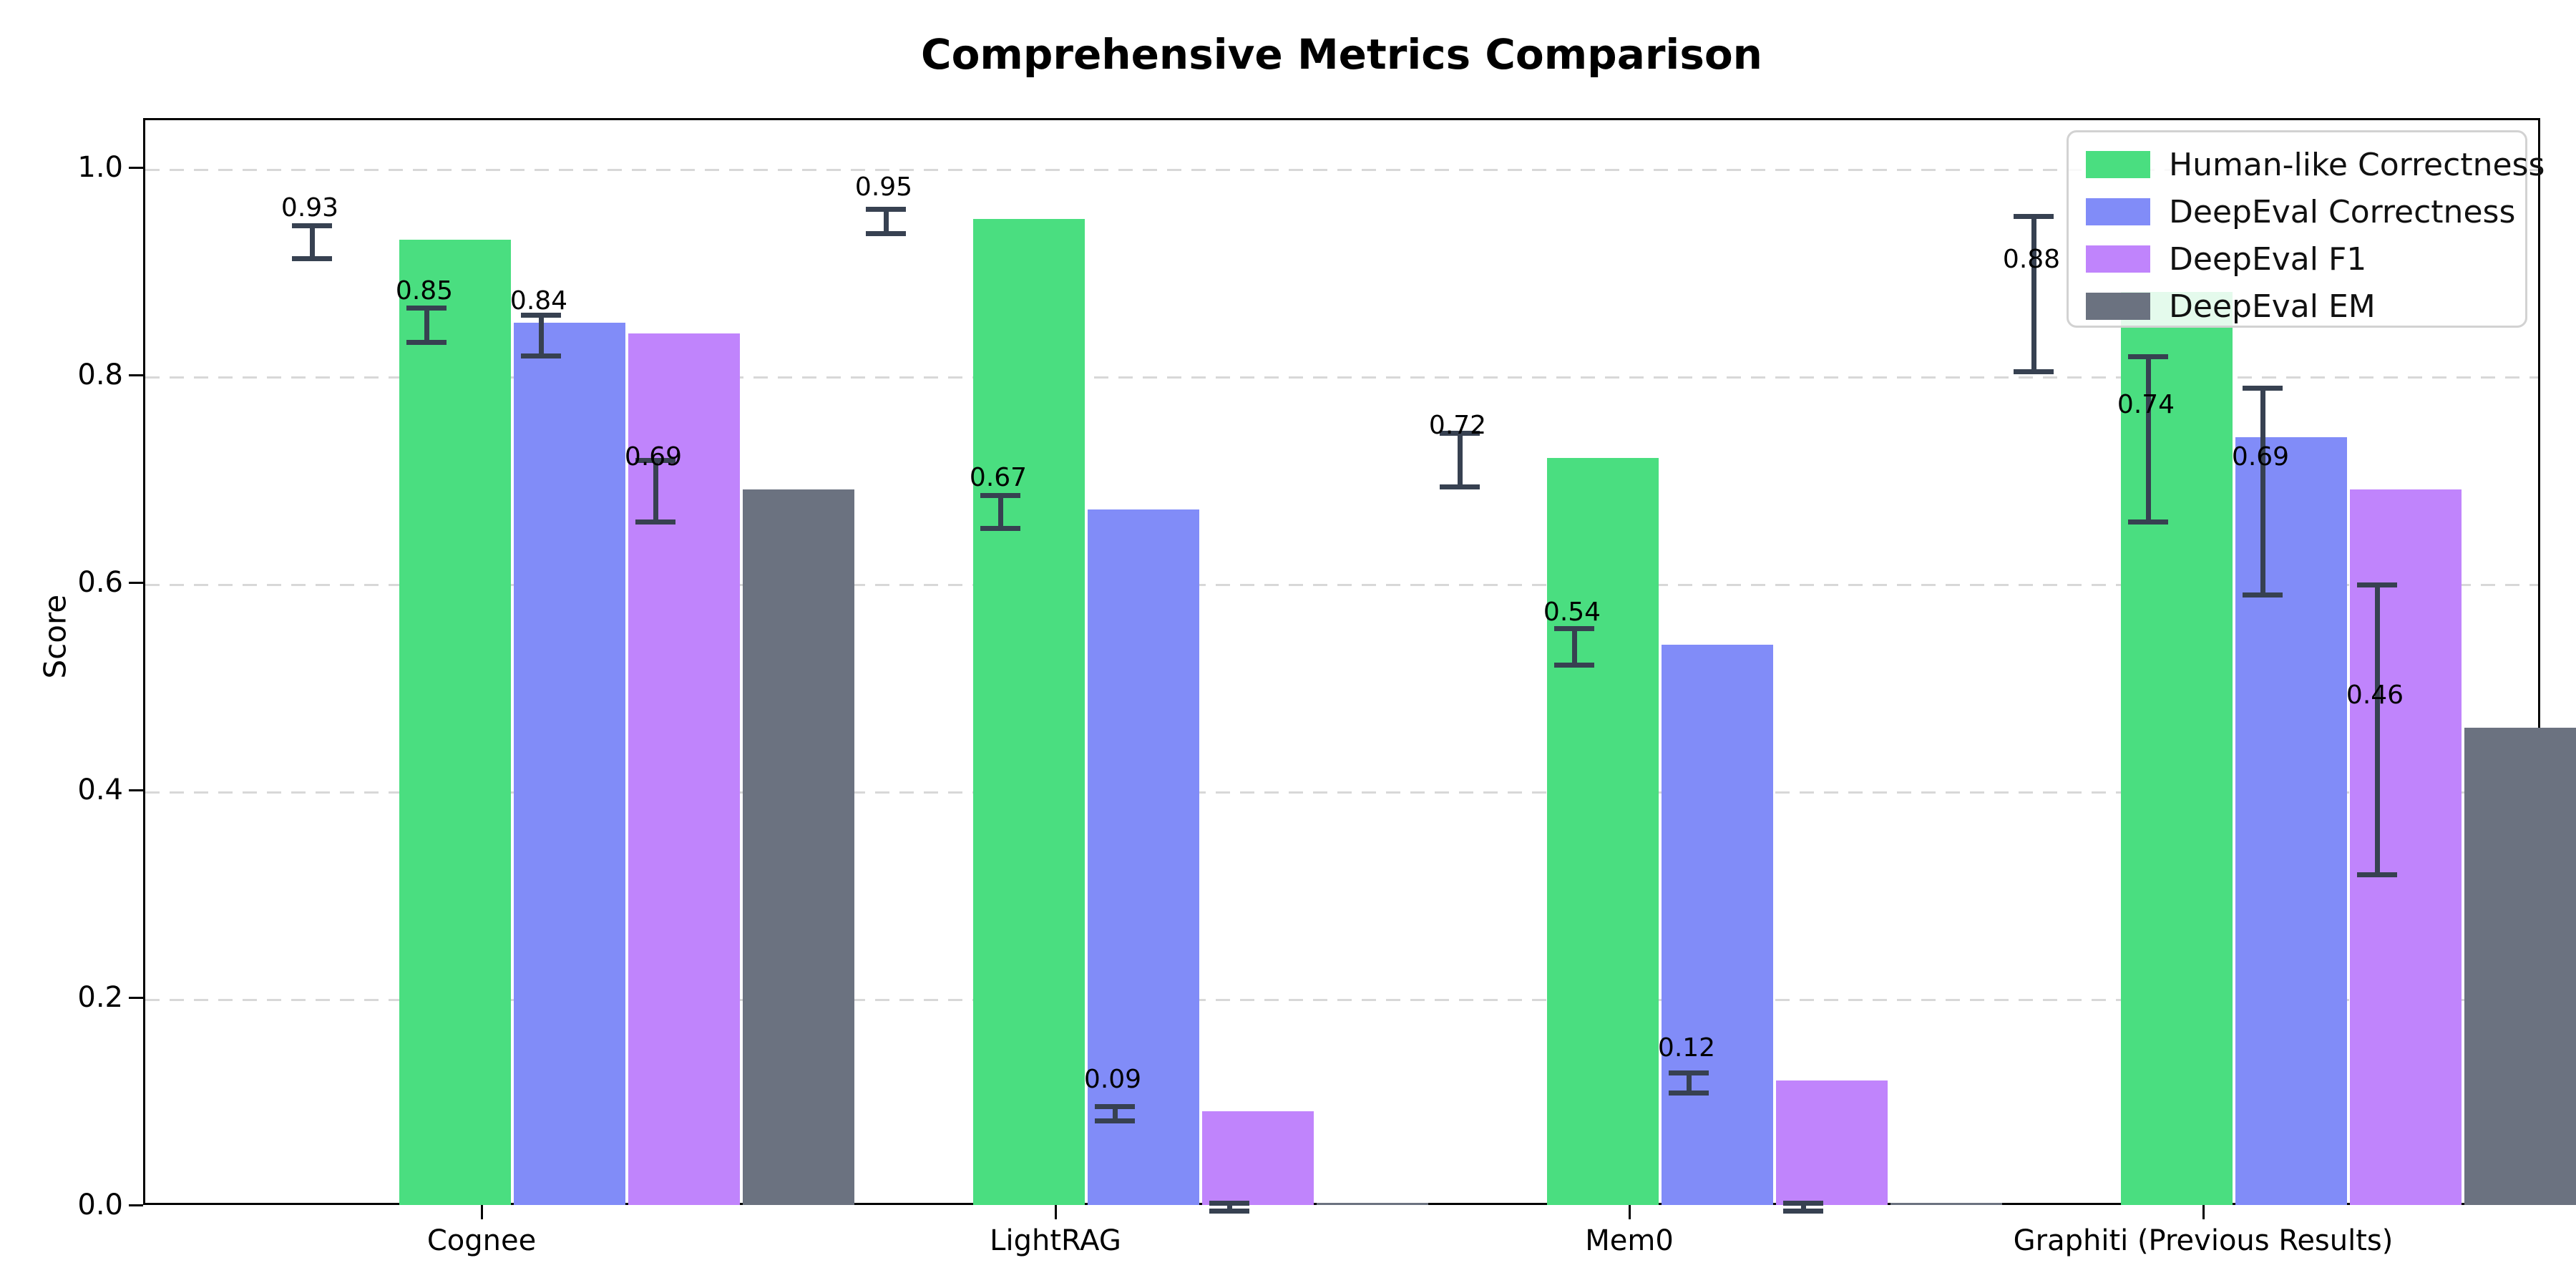 This screenshot has height=1288, width=2576. I want to click on gridline-0.4, so click(1341, 792).